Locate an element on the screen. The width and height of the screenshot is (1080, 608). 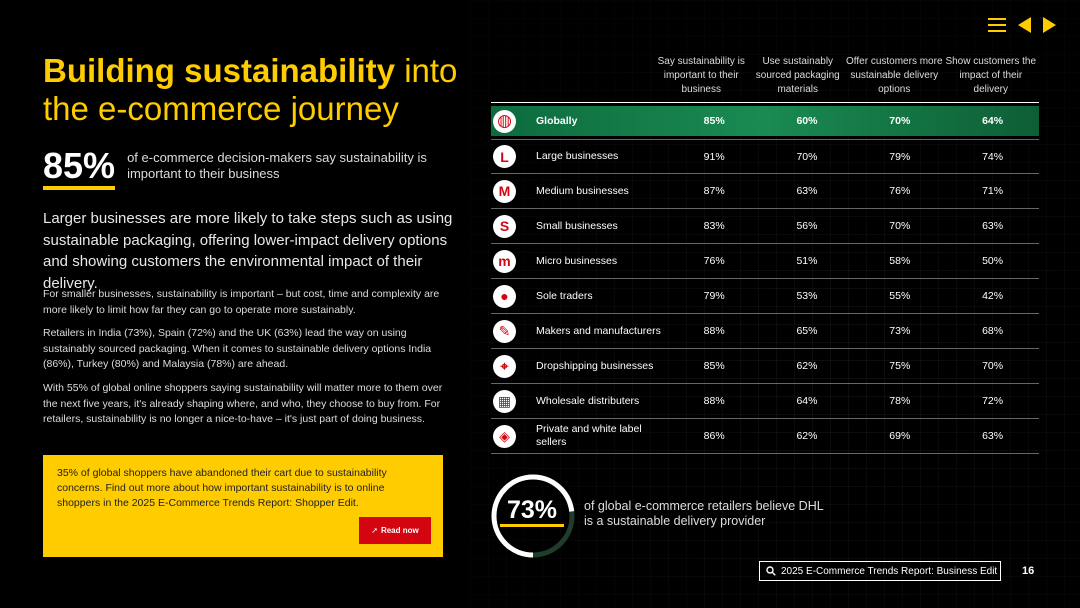
table-row: ◍ Globally 85% 60% 70% 64% is located at coordinates (765, 121).